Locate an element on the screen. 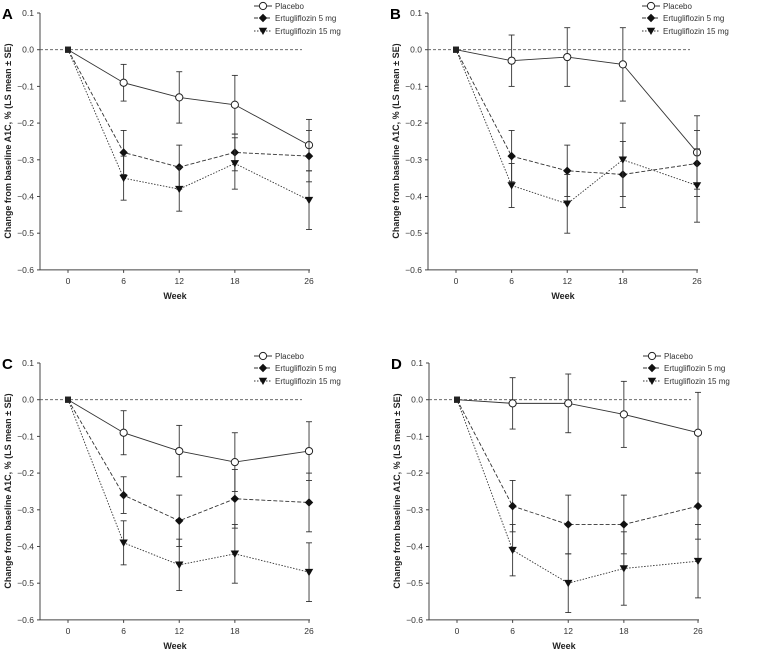  panel-letter: A is located at coordinates (7, 14).